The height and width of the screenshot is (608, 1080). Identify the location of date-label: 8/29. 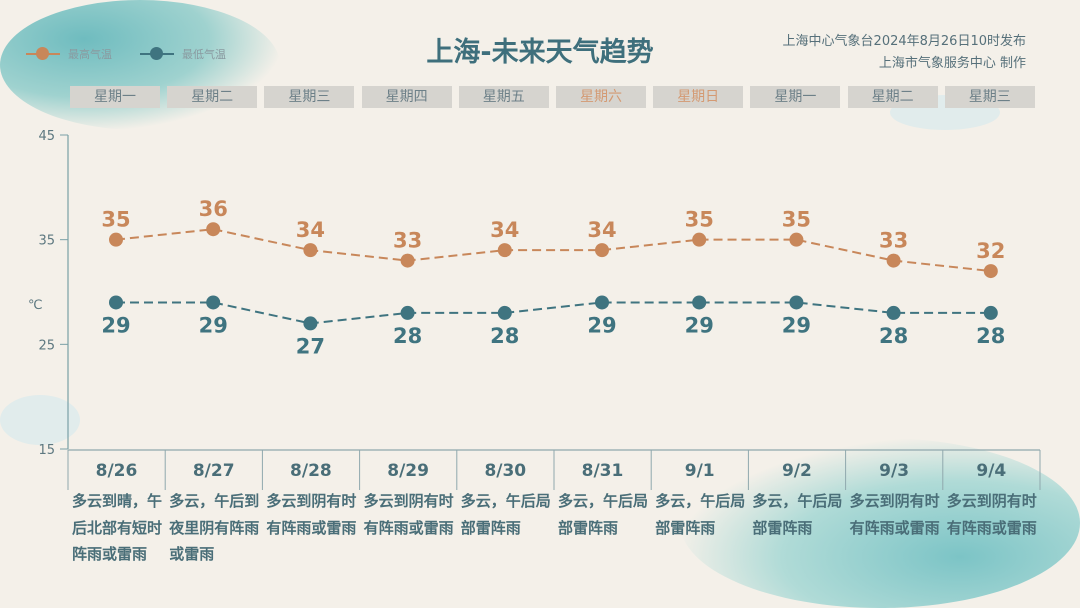
(408, 471).